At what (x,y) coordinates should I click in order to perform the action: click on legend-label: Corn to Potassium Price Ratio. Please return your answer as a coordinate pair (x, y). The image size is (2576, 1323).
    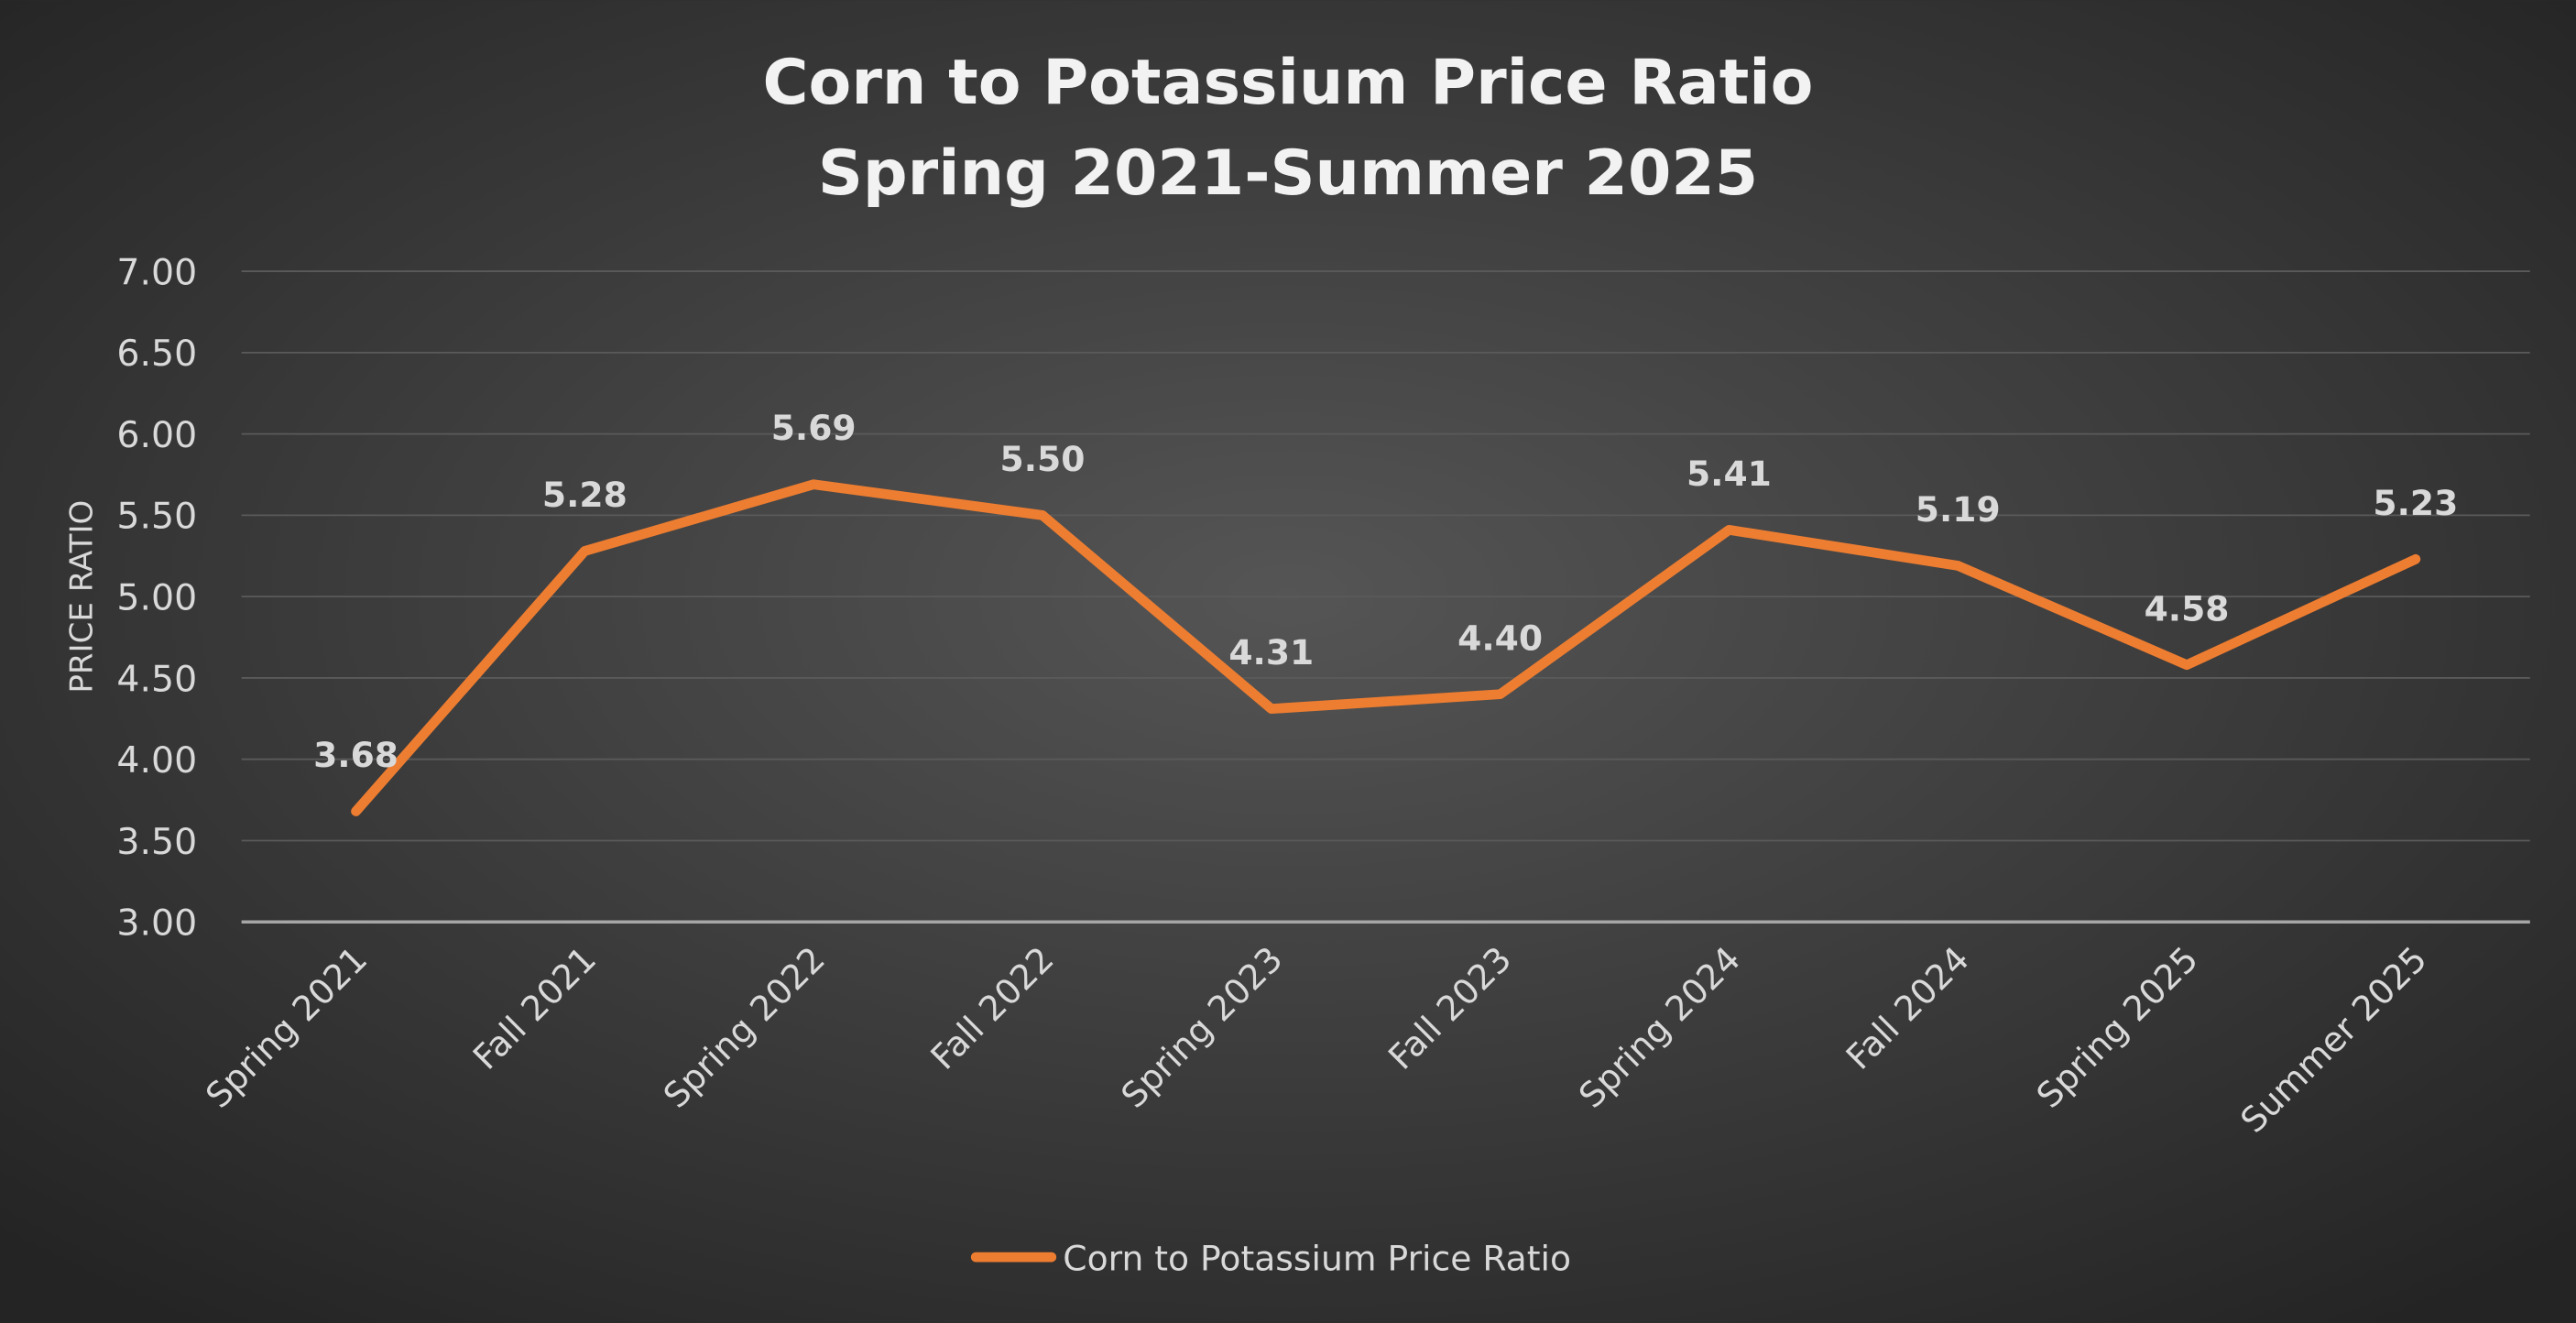
    Looking at the image, I should click on (1317, 1258).